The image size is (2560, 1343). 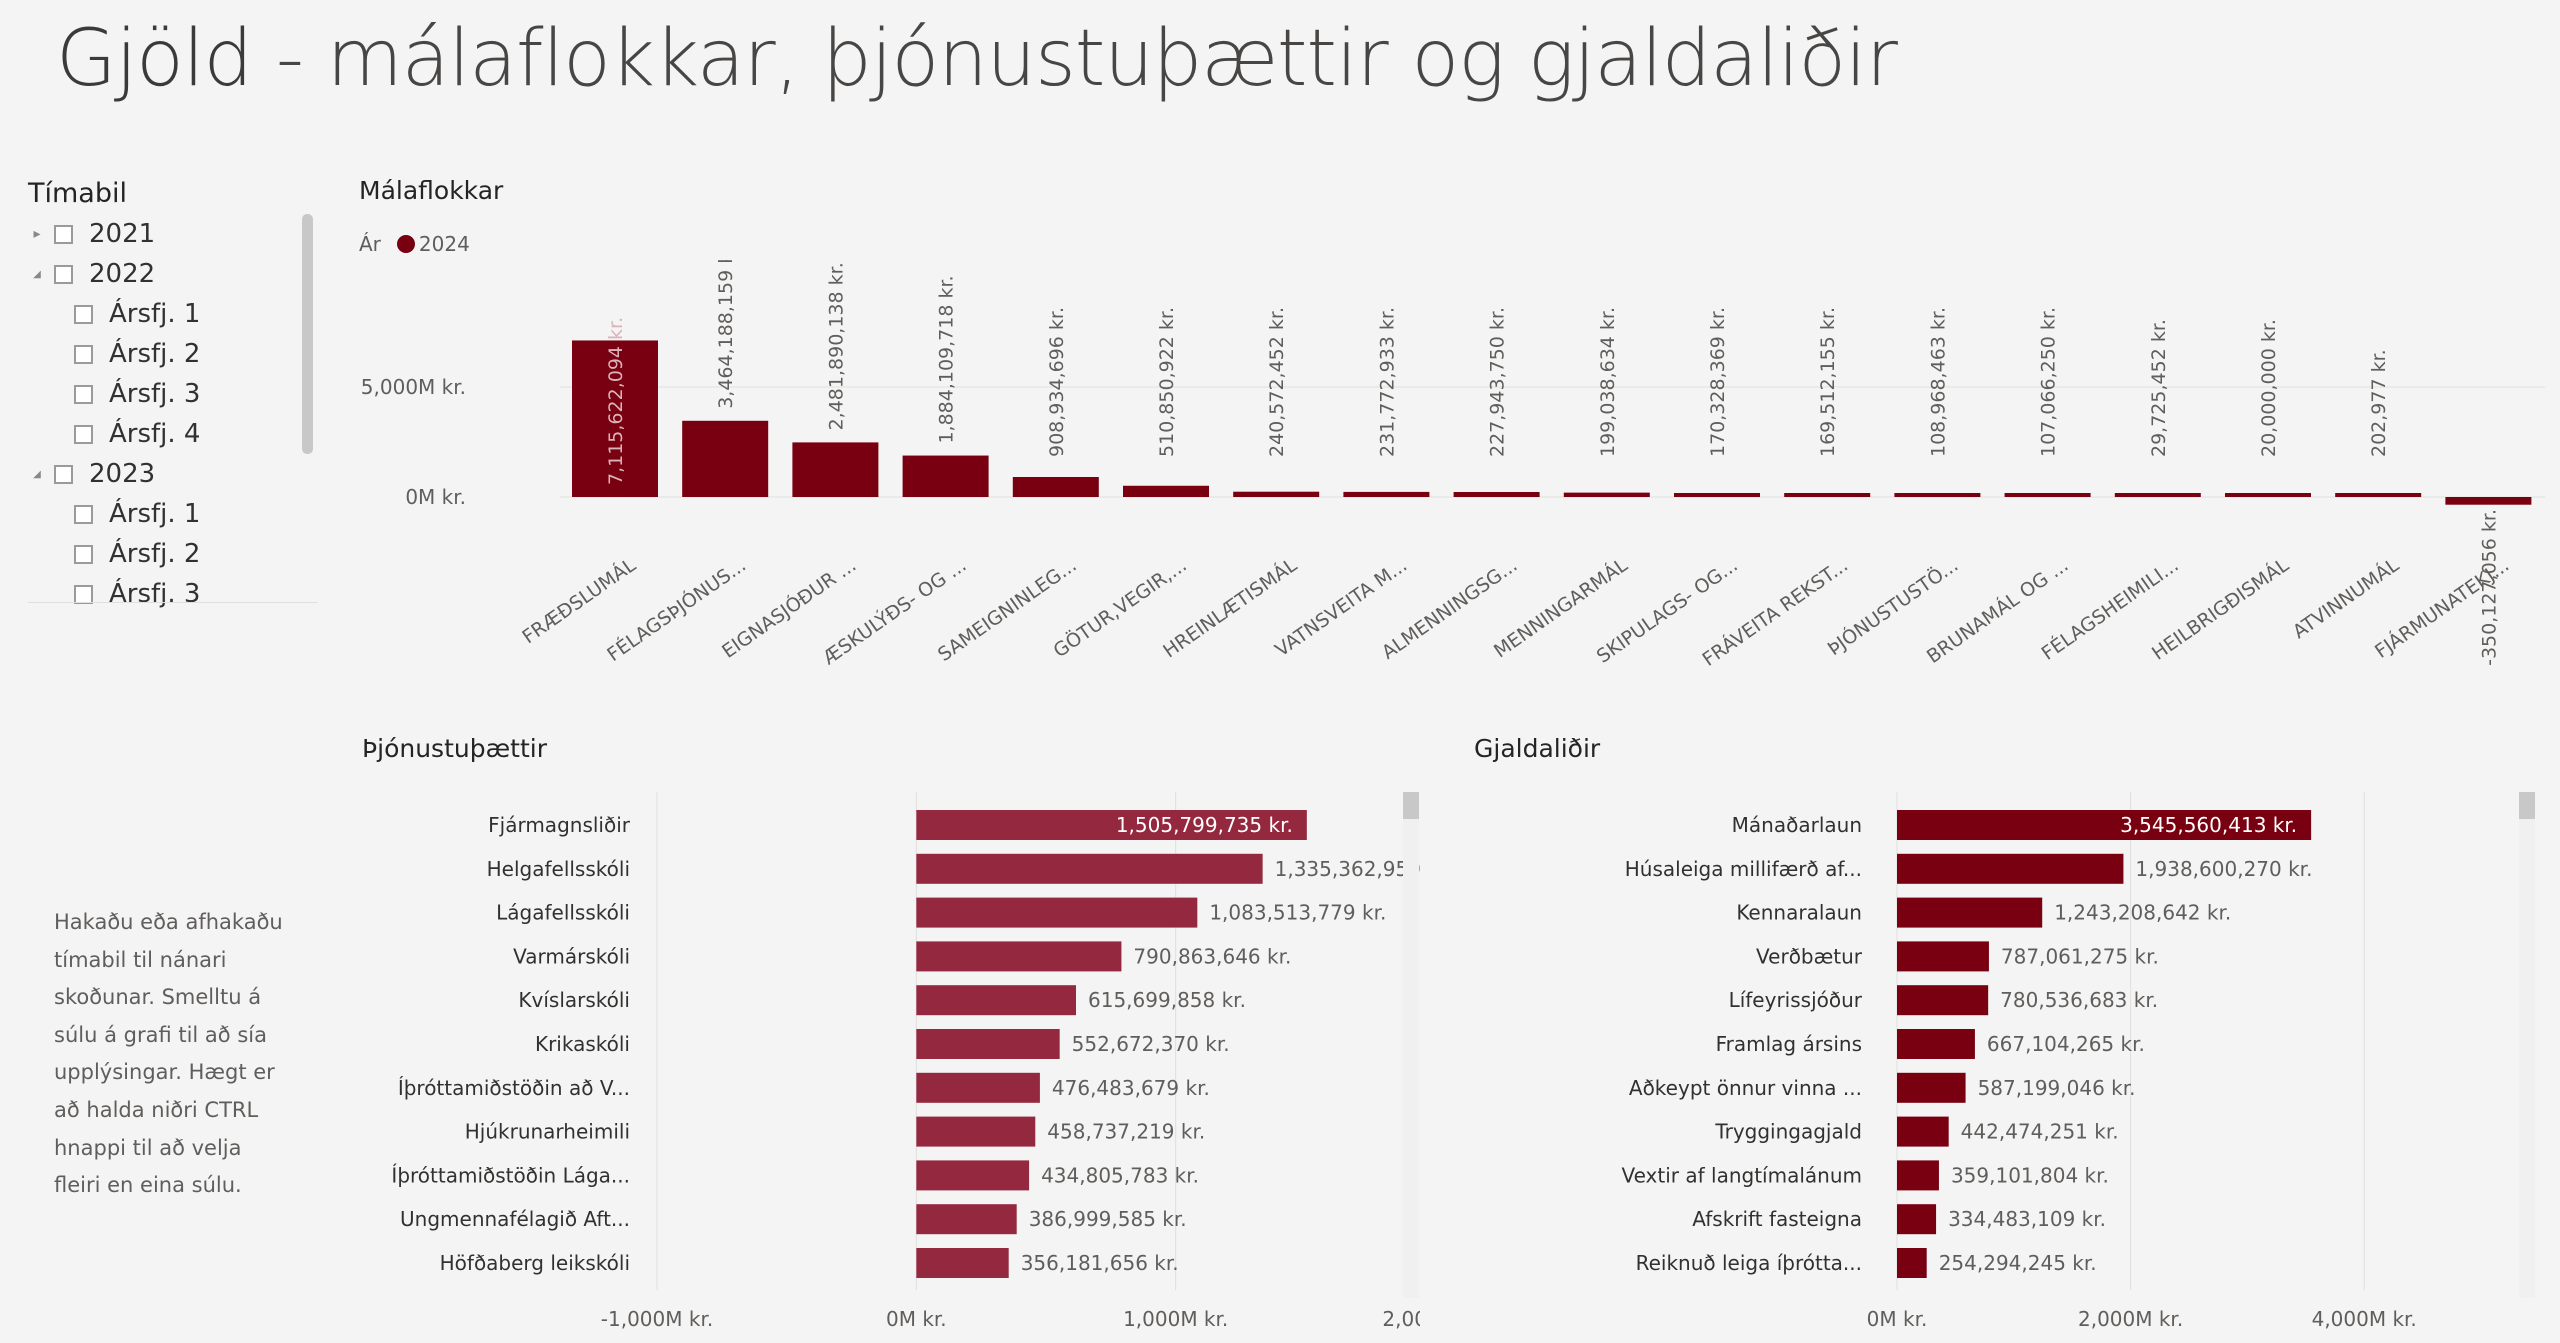 What do you see at coordinates (155, 514) in the screenshot?
I see `slicer-item-label: Ársfj. 1` at bounding box center [155, 514].